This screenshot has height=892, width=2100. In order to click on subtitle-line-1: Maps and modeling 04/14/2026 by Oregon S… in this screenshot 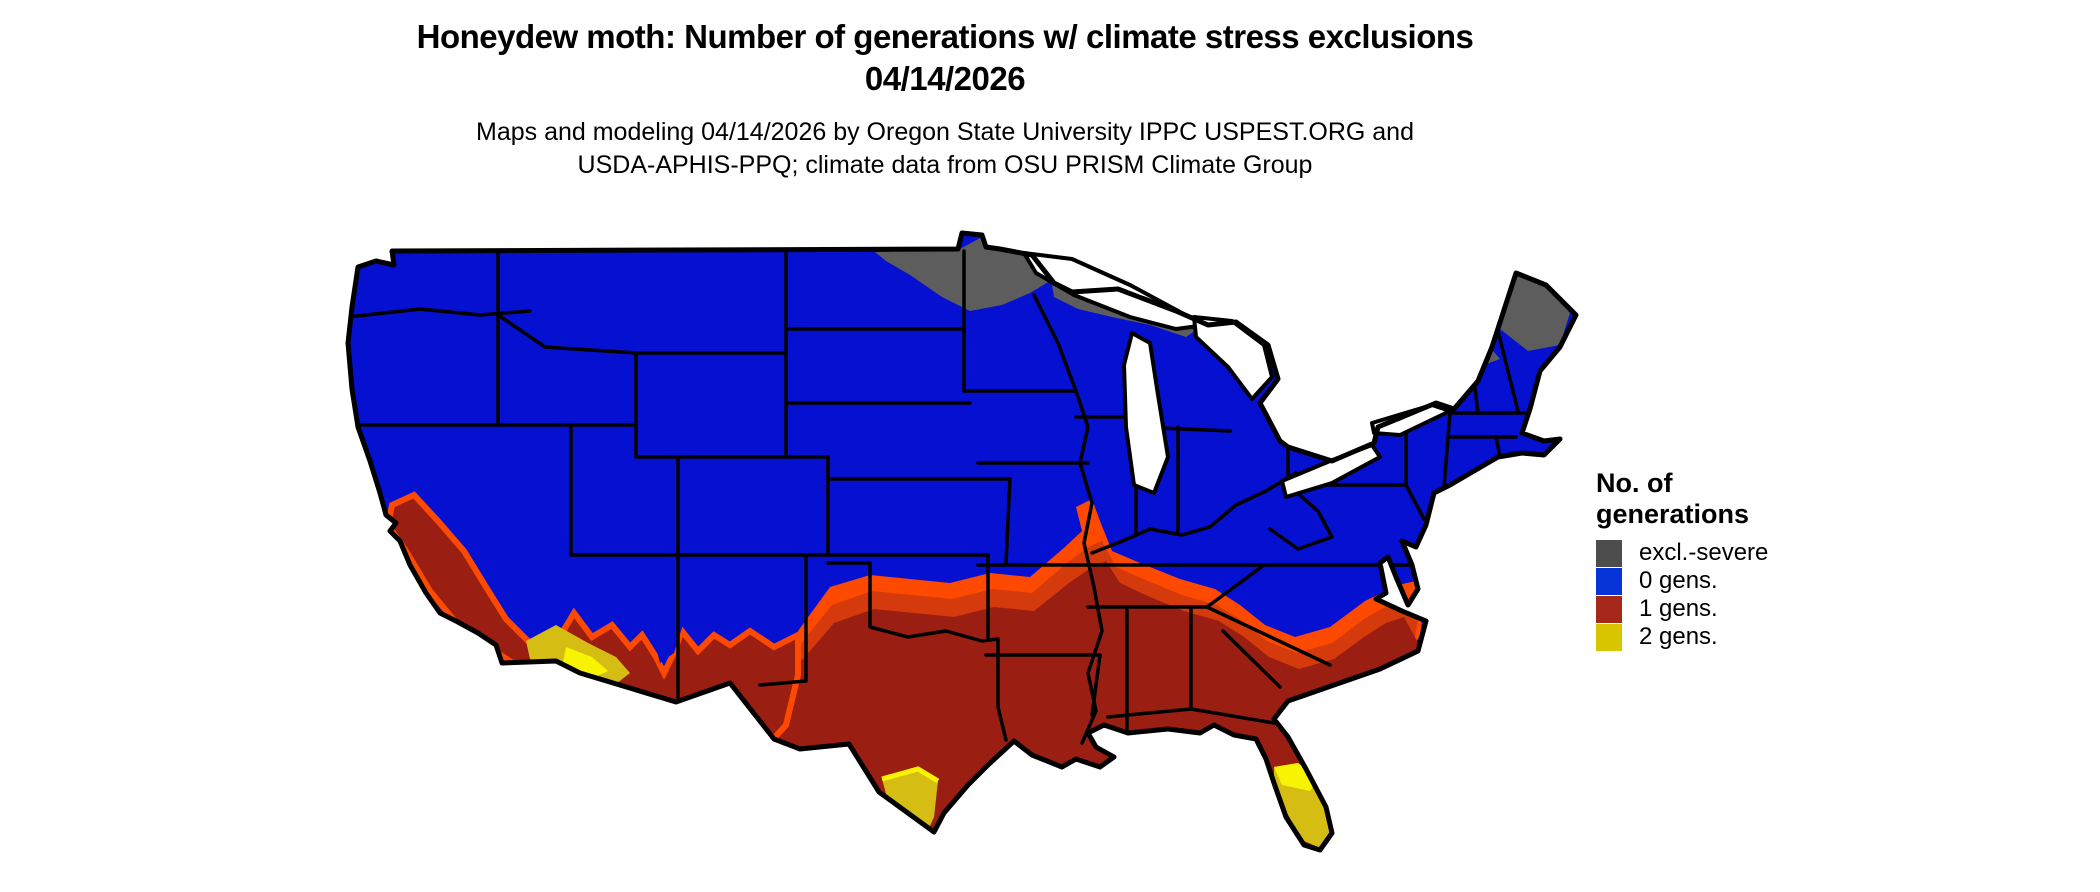, I will do `click(945, 132)`.